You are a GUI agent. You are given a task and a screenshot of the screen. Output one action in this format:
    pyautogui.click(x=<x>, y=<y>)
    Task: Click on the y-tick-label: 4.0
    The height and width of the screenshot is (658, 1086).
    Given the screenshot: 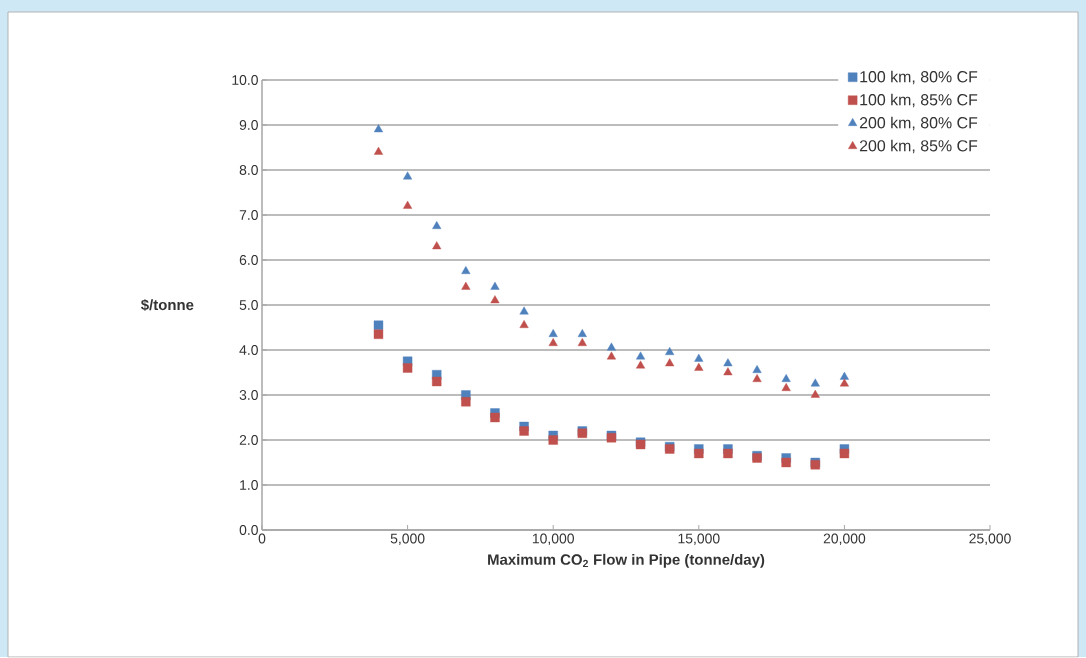 What is the action you would take?
    pyautogui.click(x=248, y=350)
    